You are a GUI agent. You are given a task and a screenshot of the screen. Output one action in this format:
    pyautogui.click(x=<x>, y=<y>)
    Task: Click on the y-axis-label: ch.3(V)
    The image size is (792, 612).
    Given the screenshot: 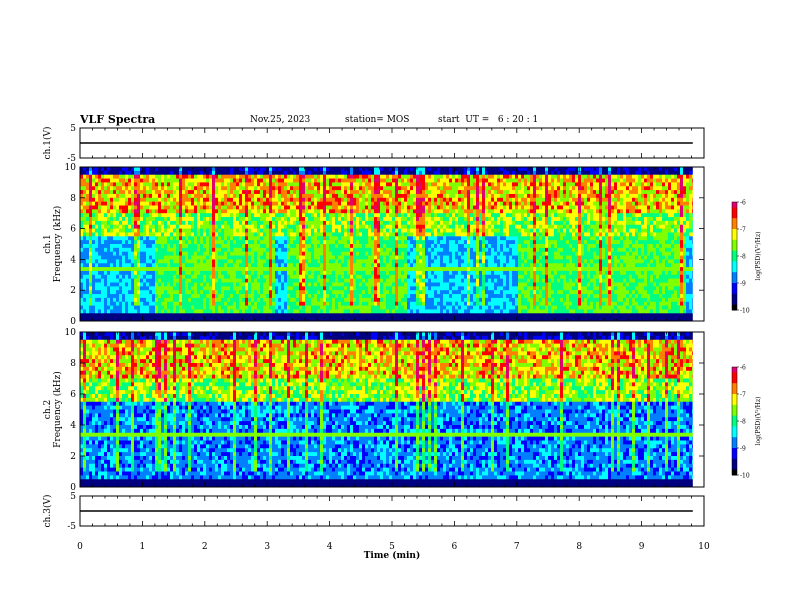 What is the action you would take?
    pyautogui.click(x=47, y=511)
    